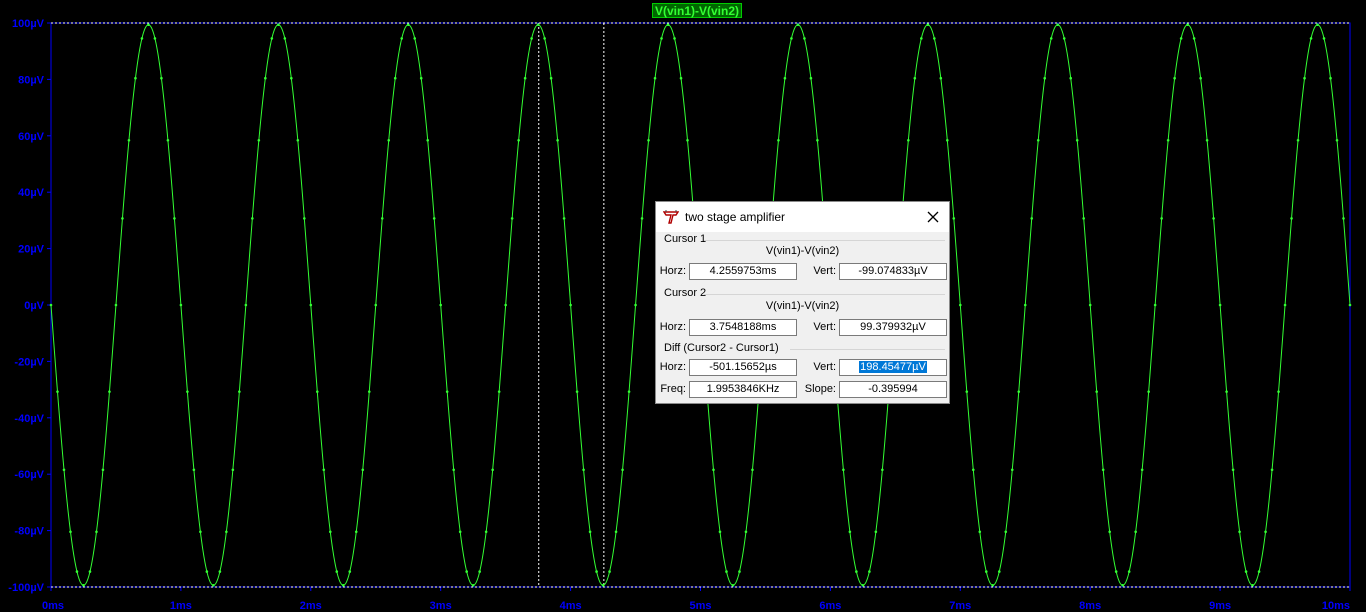  Describe the element at coordinates (893, 389) in the screenshot. I see `diff-slope-field: -0.395994` at that location.